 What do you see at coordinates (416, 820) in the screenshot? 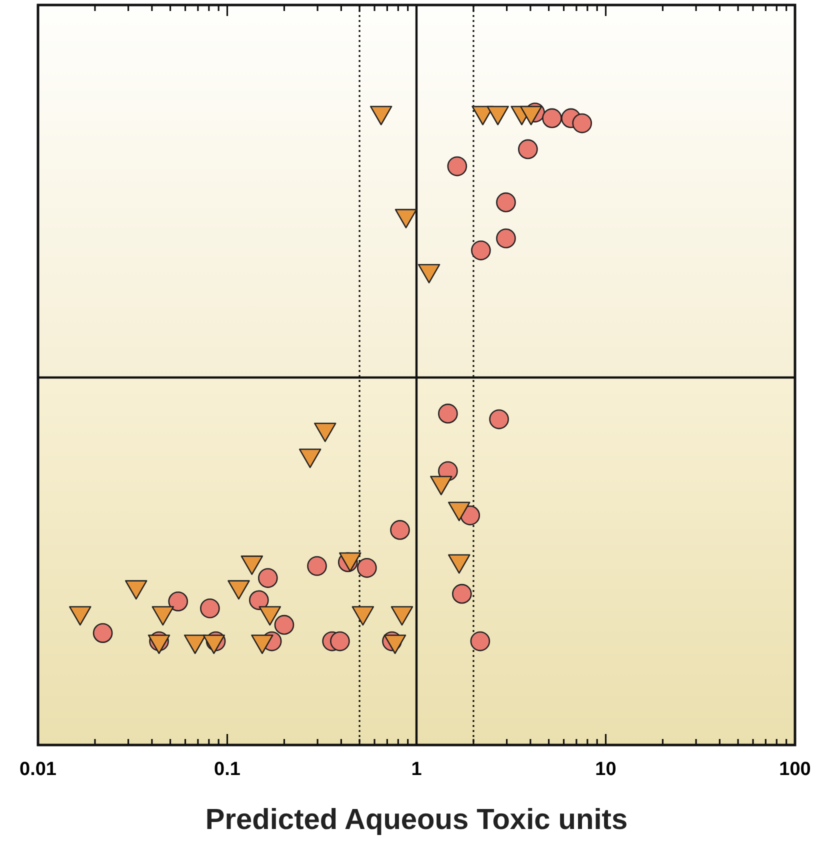
I see `x-axis-title: Predicted Aqueous Toxic units` at bounding box center [416, 820].